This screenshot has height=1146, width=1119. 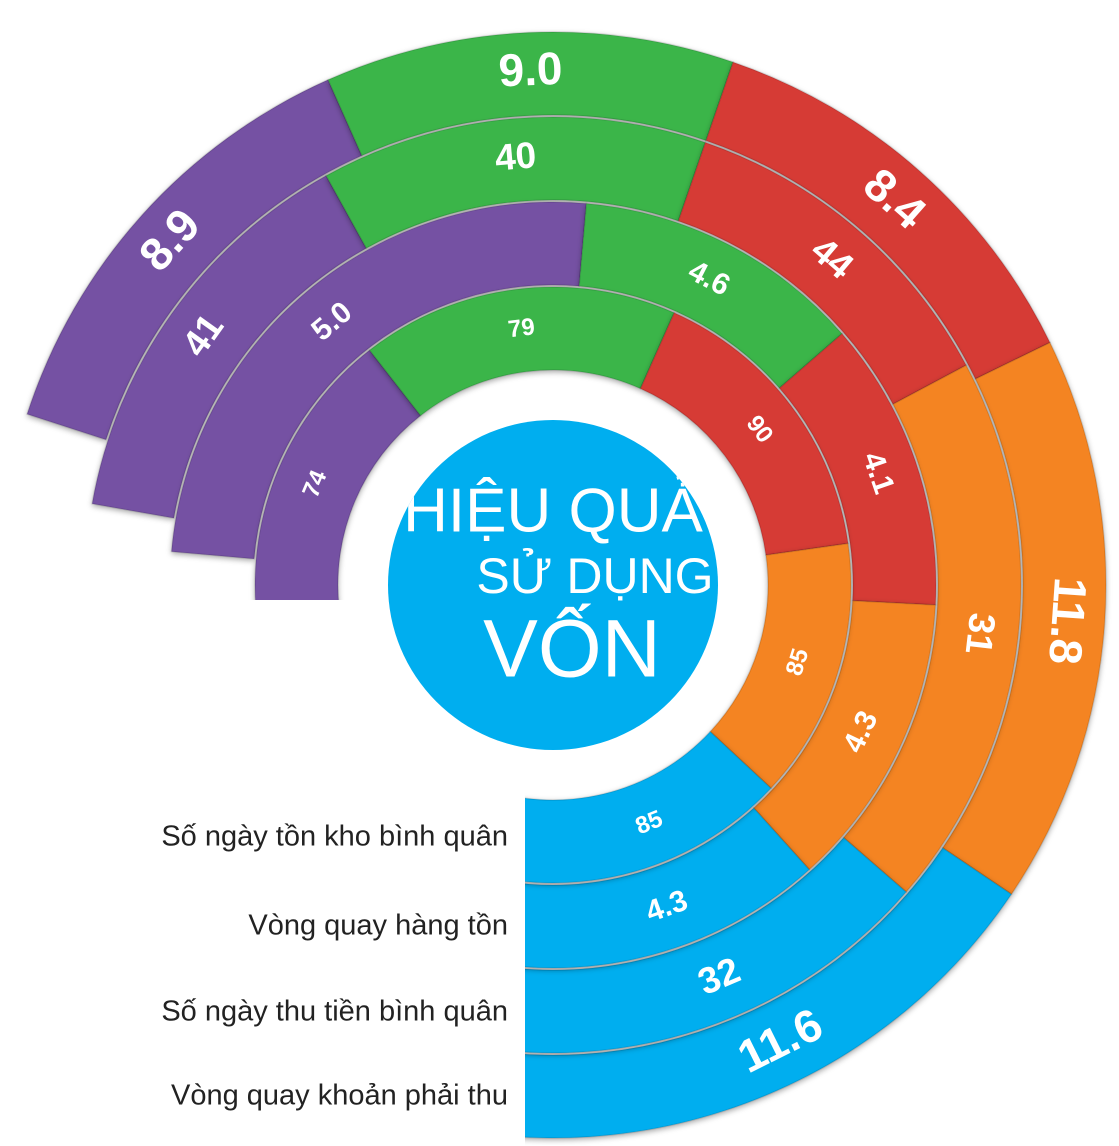 I want to click on legend-label: Số ngày tồn kho bình quân, so click(x=334, y=837).